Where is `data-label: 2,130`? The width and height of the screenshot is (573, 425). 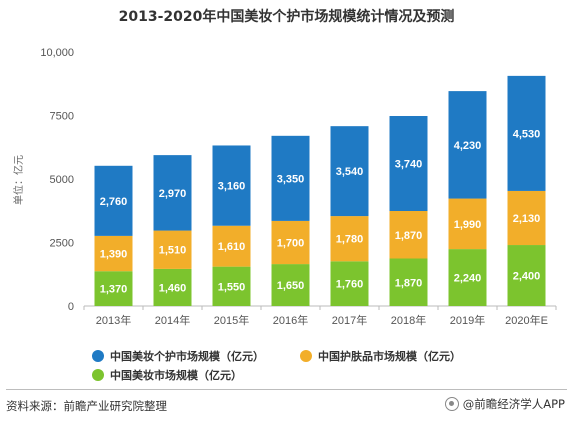 data-label: 2,130 is located at coordinates (527, 219).